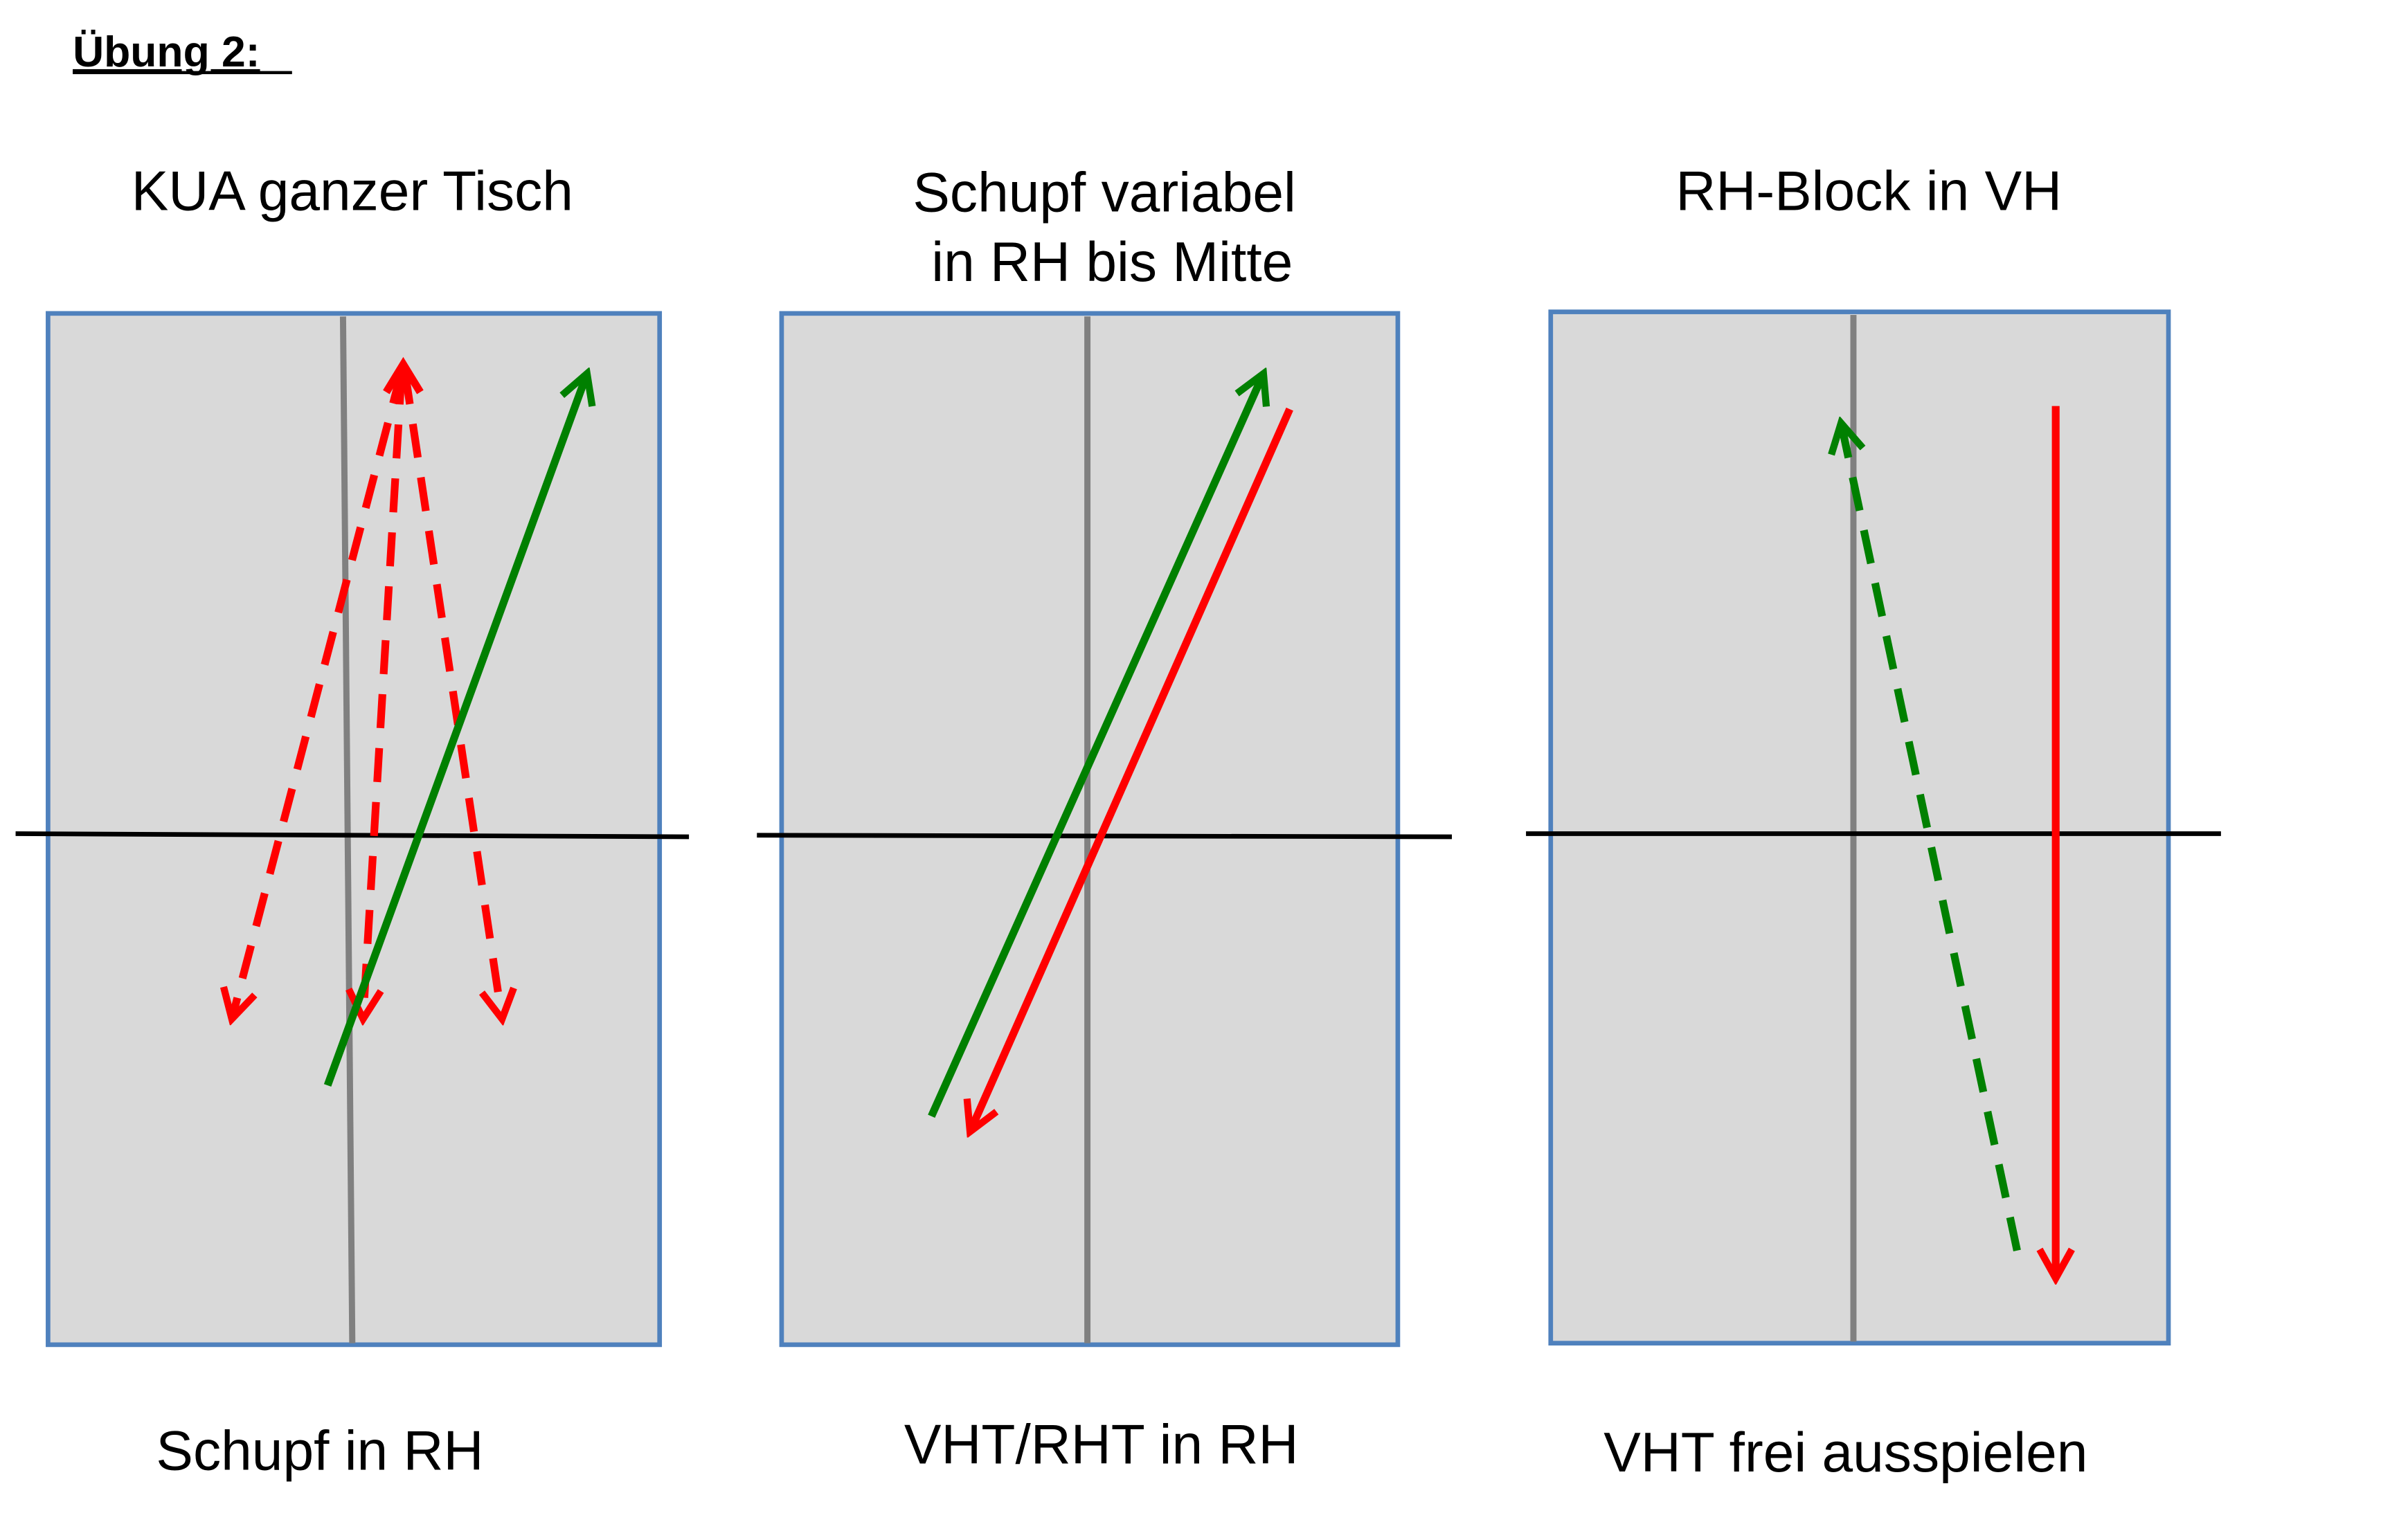 The width and height of the screenshot is (2408, 1513). Describe the element at coordinates (319, 1451) in the screenshot. I see `panel-caption: Schupf in RH` at that location.